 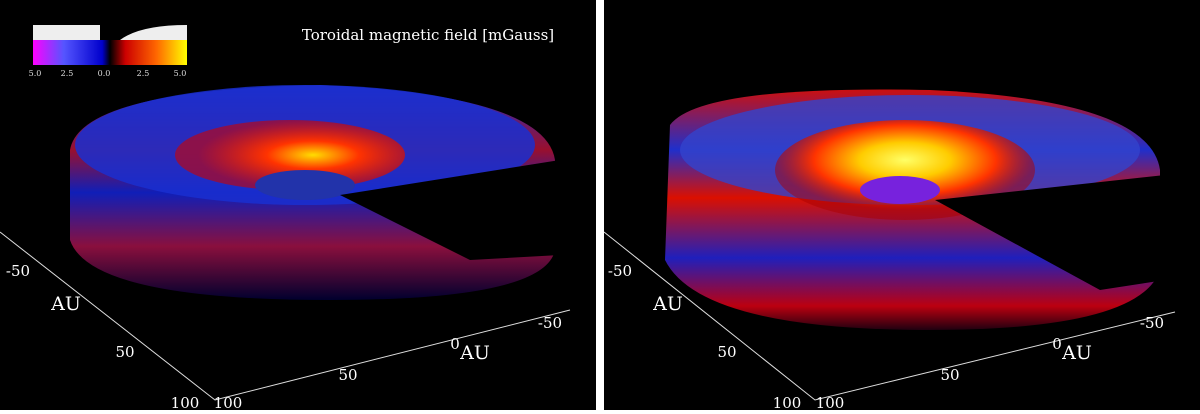 I want to click on title: Toroidal magnetic field [mGauss], so click(x=428, y=35).